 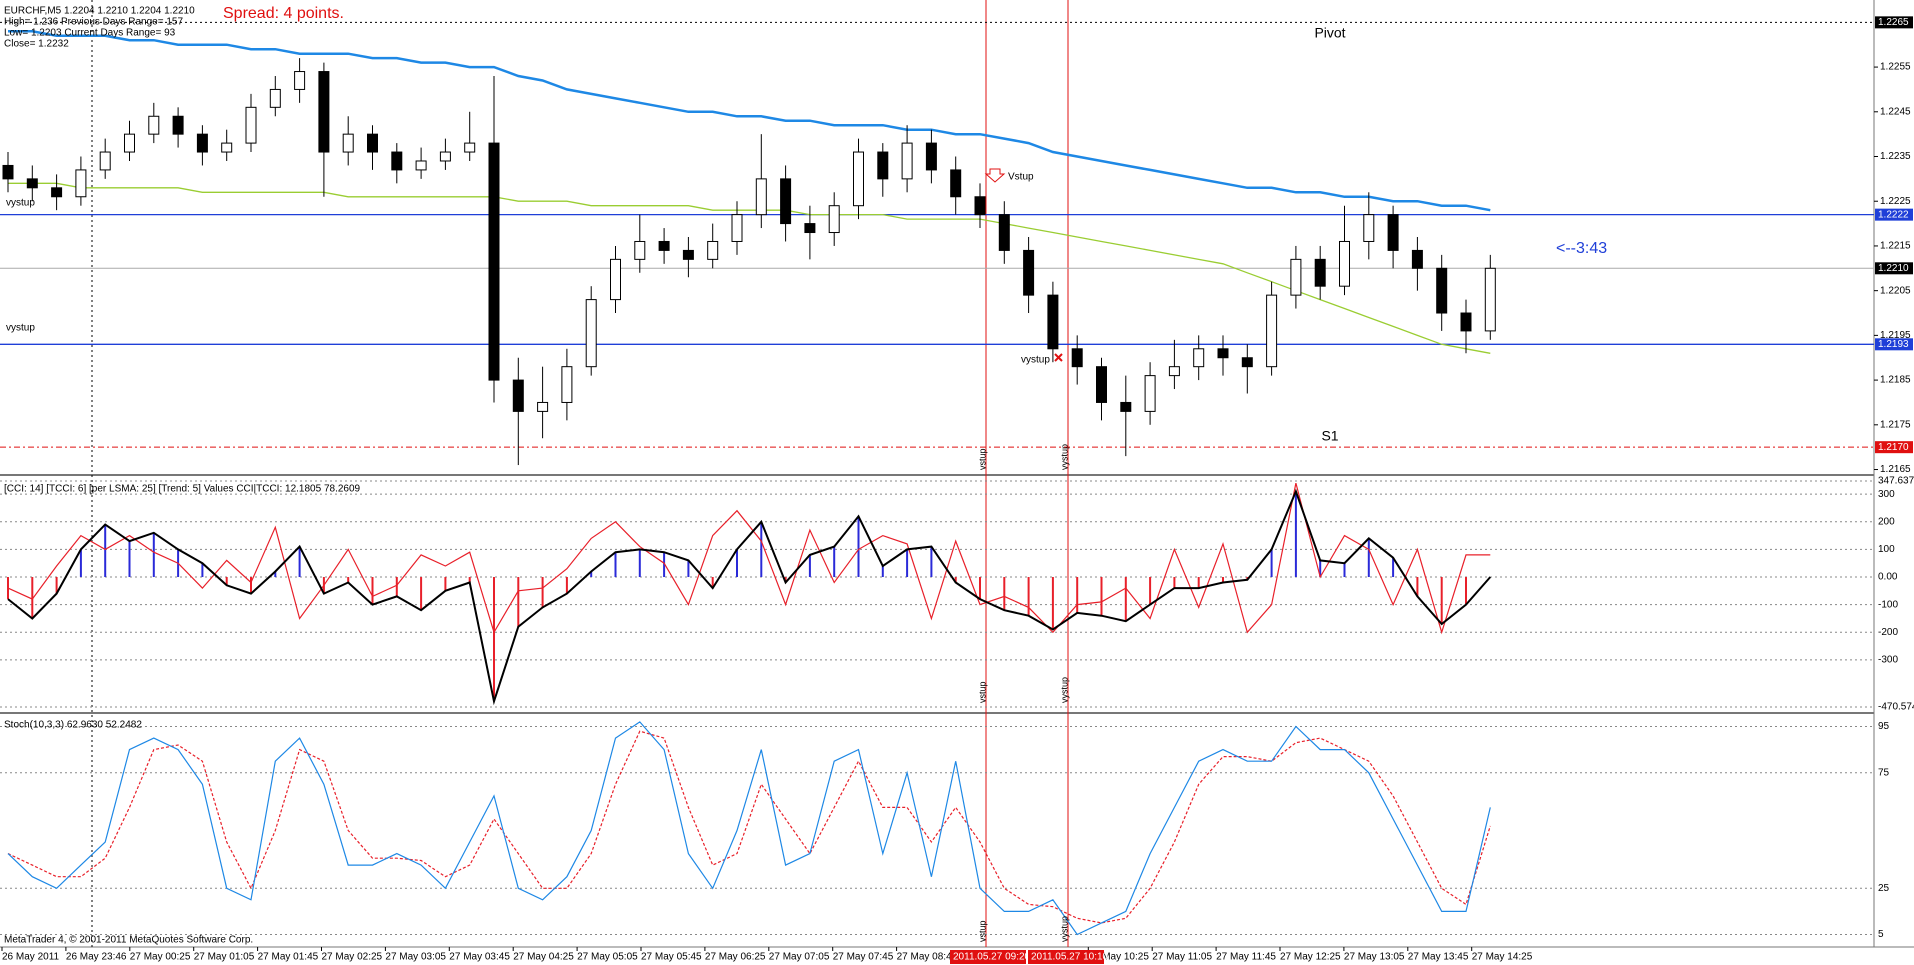 What do you see at coordinates (1884, 888) in the screenshot?
I see `y-tick-label: 25` at bounding box center [1884, 888].